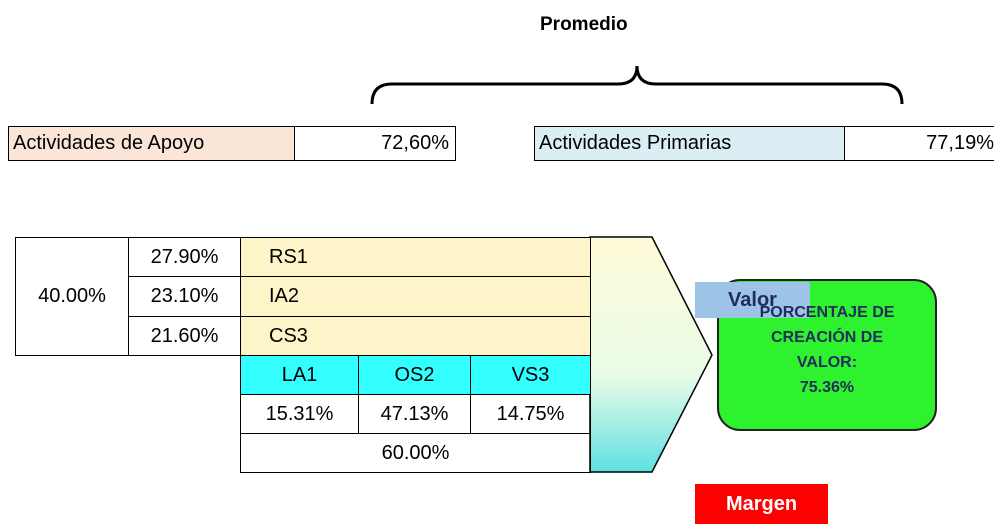 Image resolution: width=994 pixels, height=524 pixels. Describe the element at coordinates (651, 354) in the screenshot. I see `arrow` at that location.